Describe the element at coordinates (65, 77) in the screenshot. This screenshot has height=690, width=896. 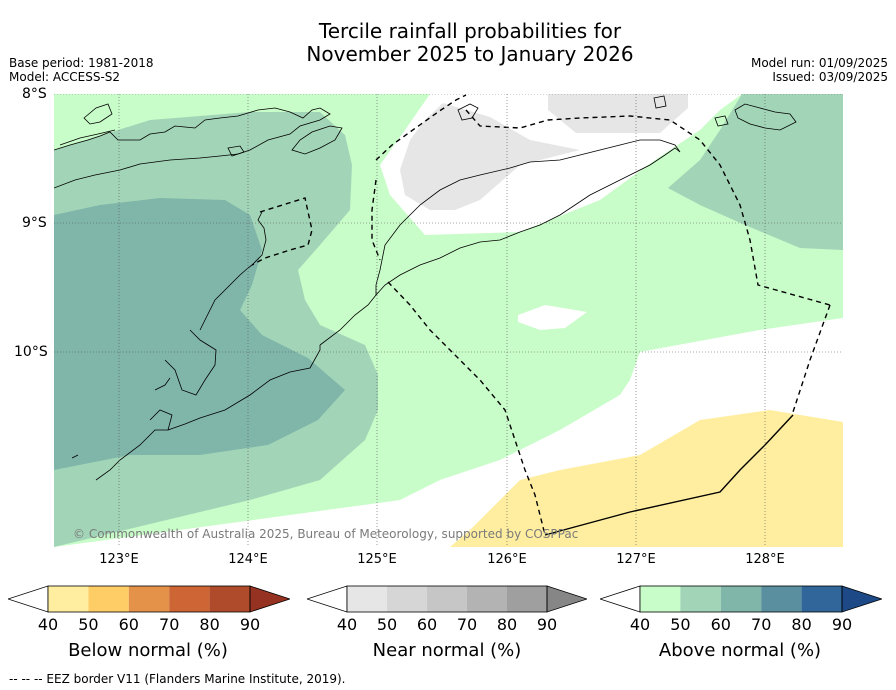
I see `model-name: Model: ACCESS-S2` at that location.